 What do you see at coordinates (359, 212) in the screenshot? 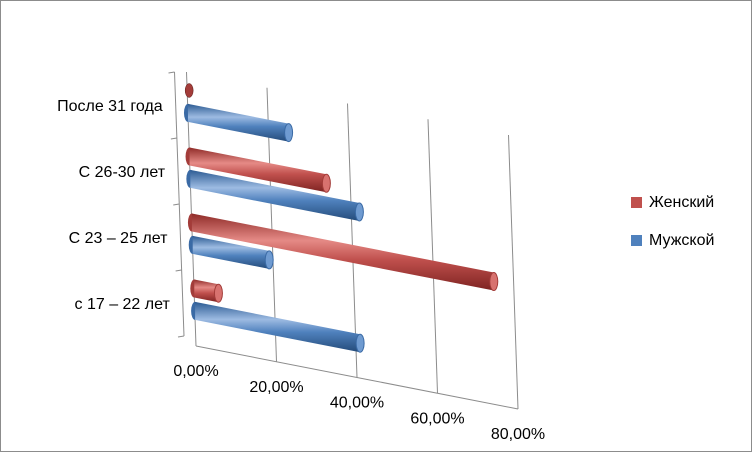
I see `bar-1-2-end` at bounding box center [359, 212].